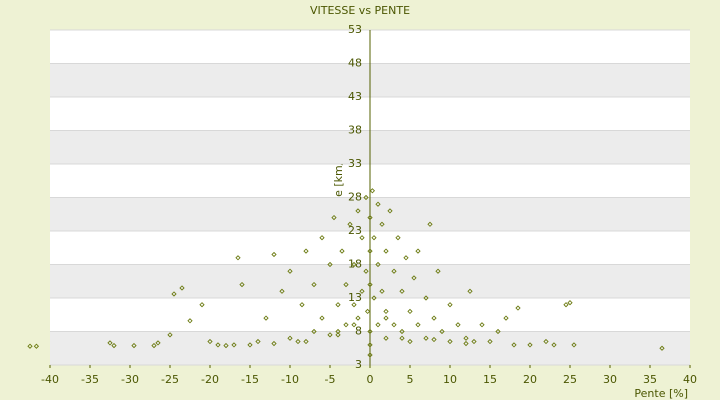  What do you see at coordinates (690, 379) in the screenshot?
I see `x-tick-label: 40` at bounding box center [690, 379].